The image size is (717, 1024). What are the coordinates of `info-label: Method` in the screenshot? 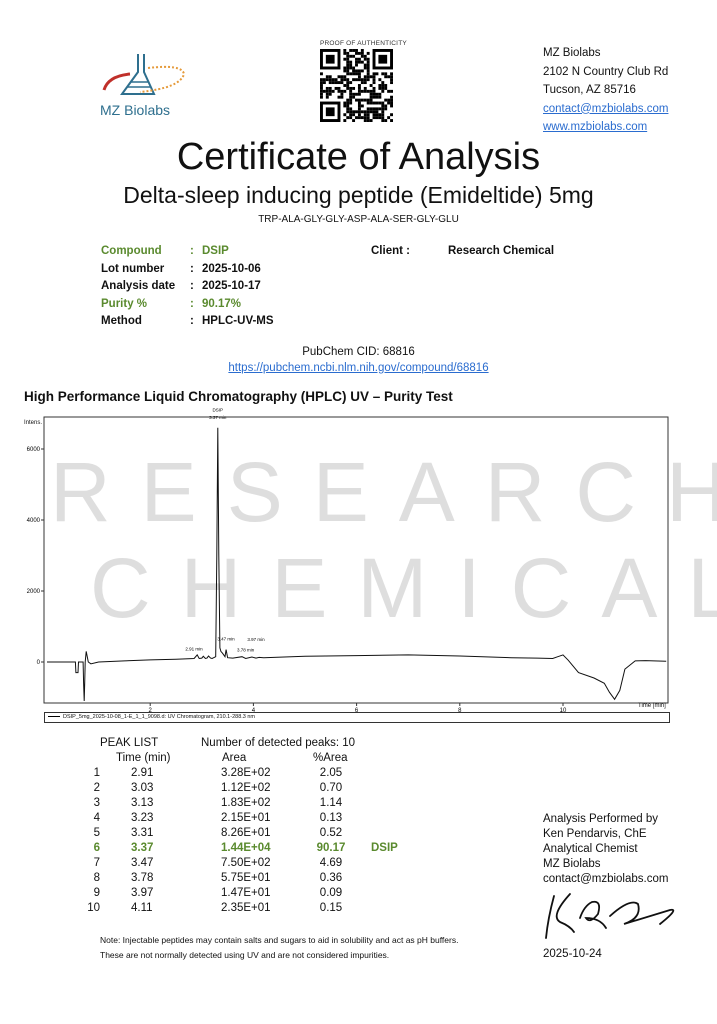 It's located at (121, 321).